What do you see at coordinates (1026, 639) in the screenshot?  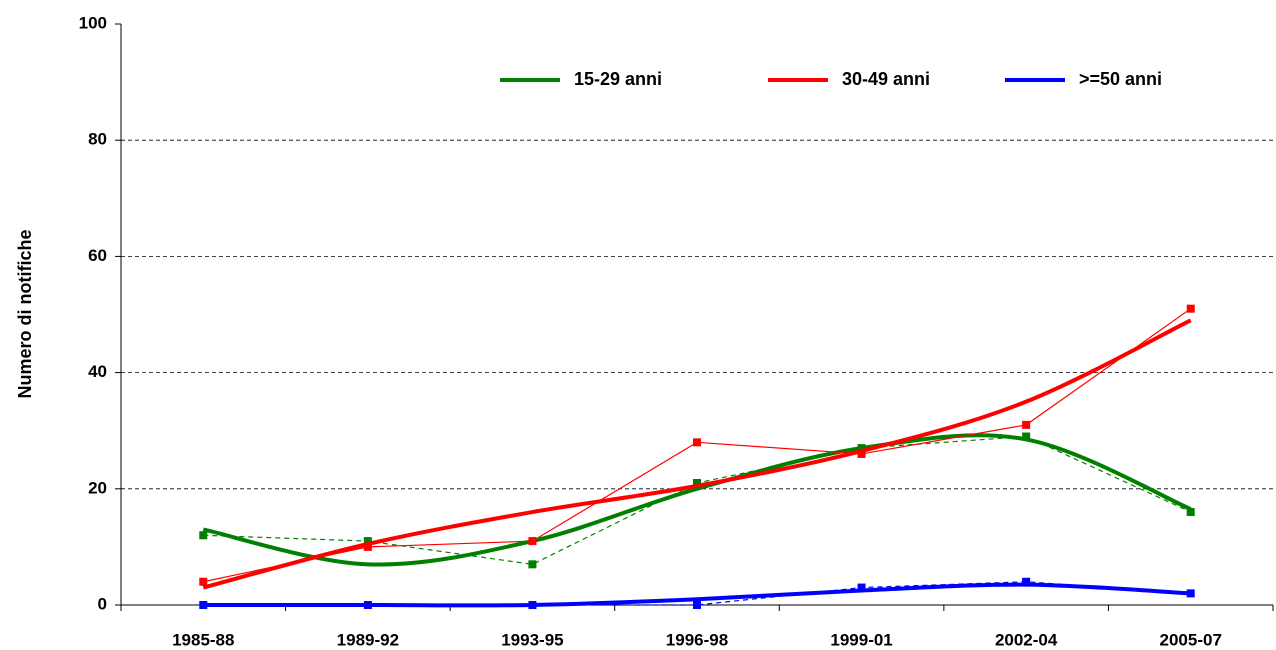 I see `x-tick-label: 2002-04` at bounding box center [1026, 639].